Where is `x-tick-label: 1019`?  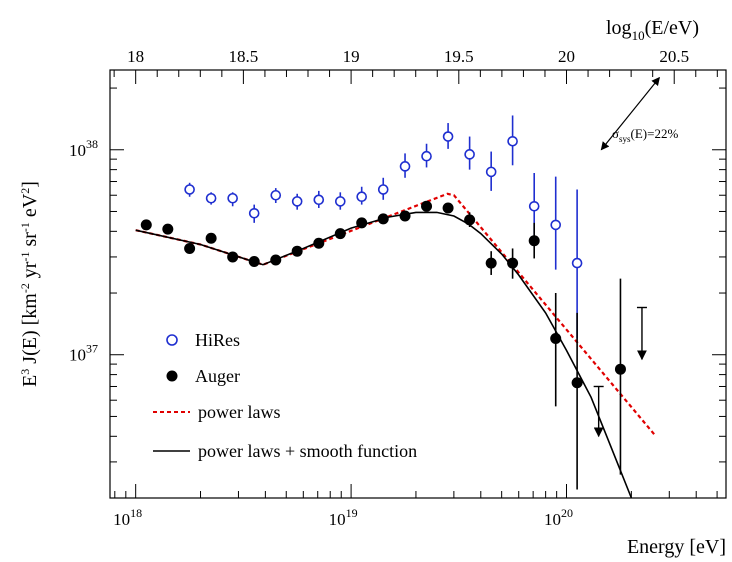
x-tick-label: 1019 is located at coordinates (343, 517).